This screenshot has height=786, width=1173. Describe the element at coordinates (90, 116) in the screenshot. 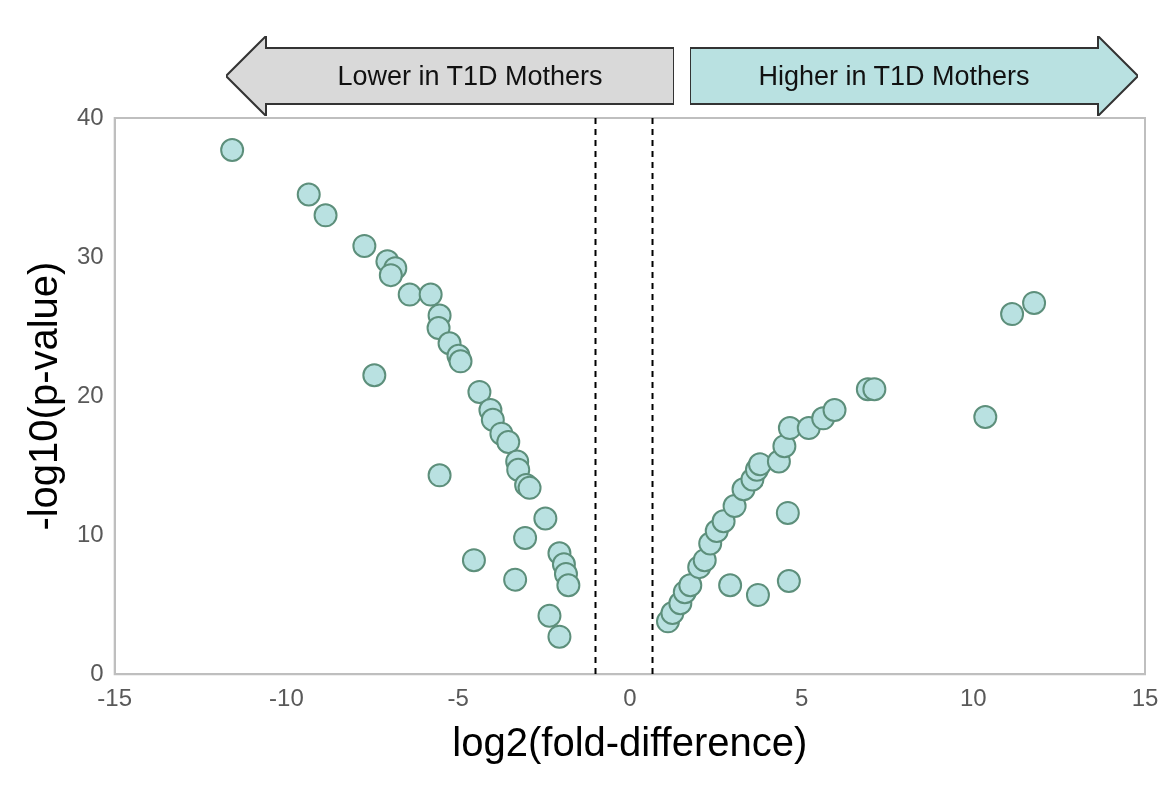

I see `y-tick-label: 40` at that location.